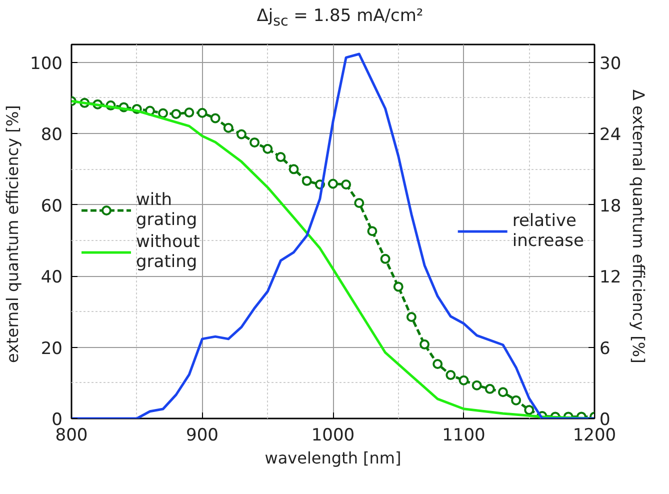  I want to click on y-tick-label: 20, so click(51, 348).